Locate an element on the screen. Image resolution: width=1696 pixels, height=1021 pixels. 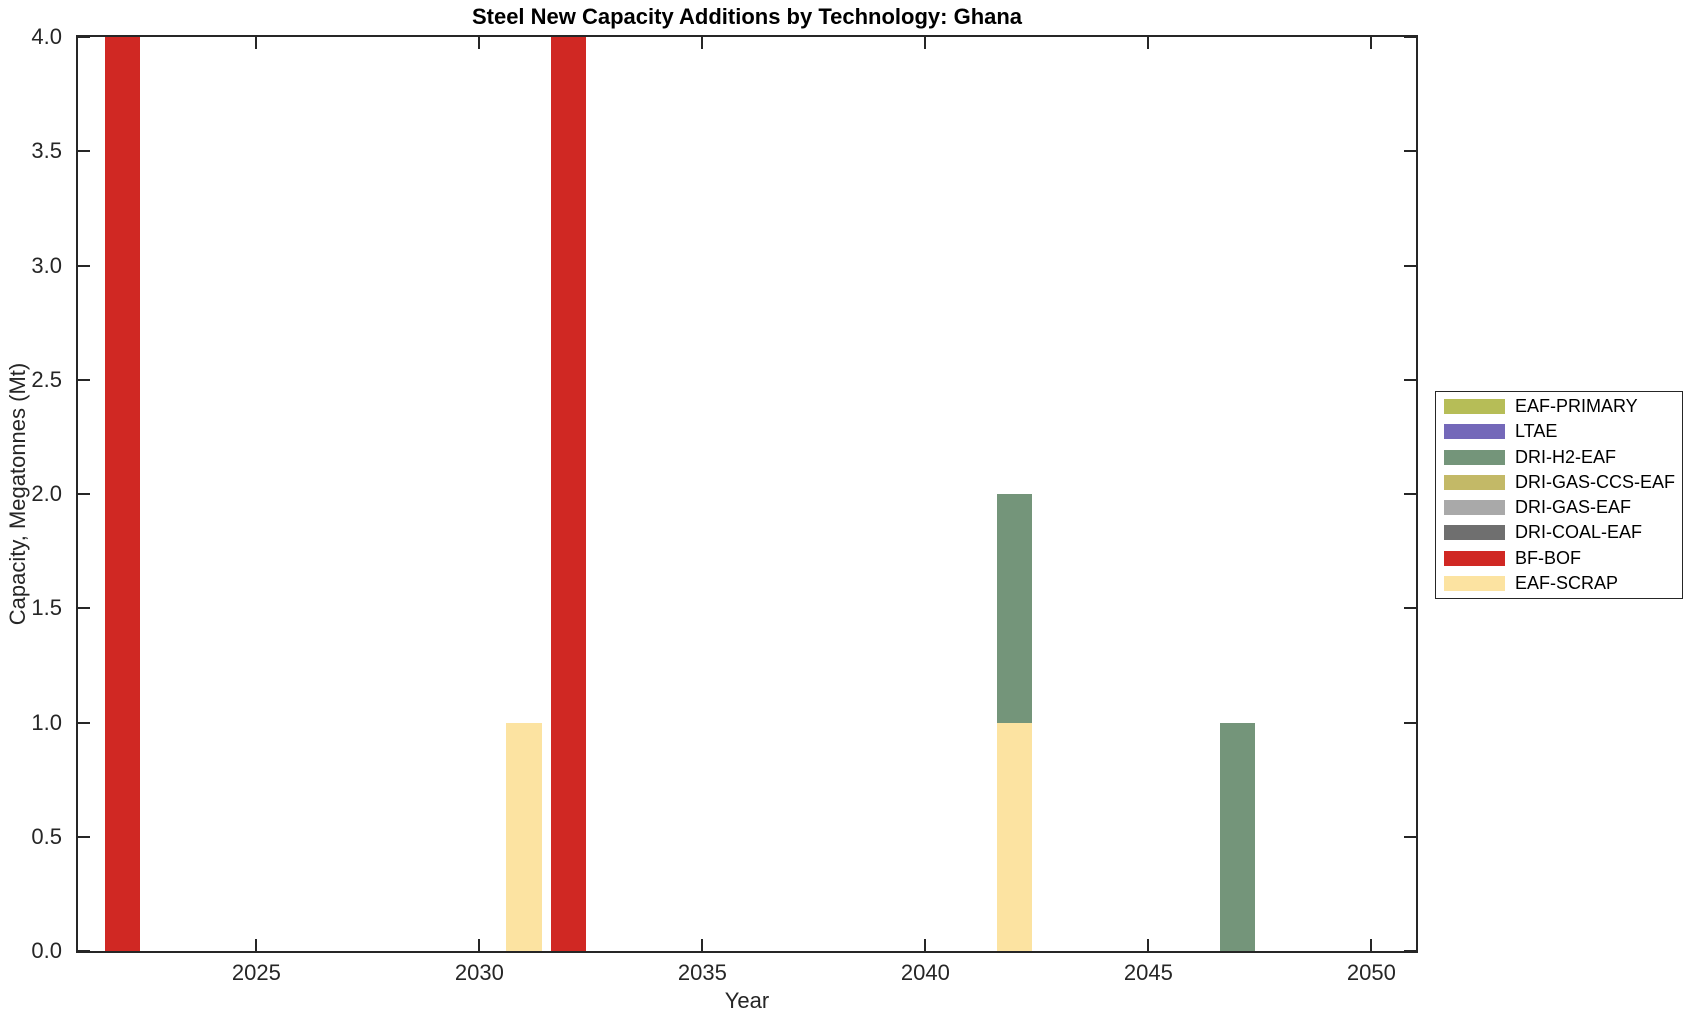
legend-row: DRI-H2-EAF is located at coordinates (1559, 457).